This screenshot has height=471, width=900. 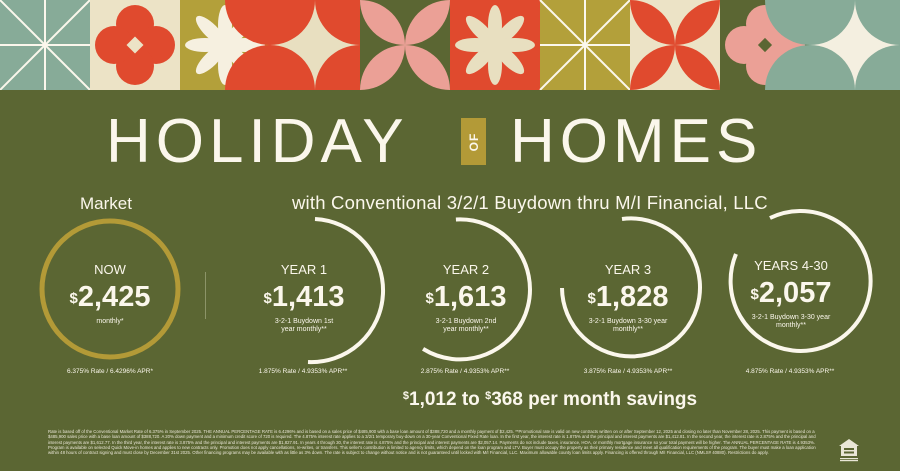 What do you see at coordinates (628, 371) in the screenshot?
I see `rate-year3: 3.875% Rate / 4.9353% APR**` at bounding box center [628, 371].